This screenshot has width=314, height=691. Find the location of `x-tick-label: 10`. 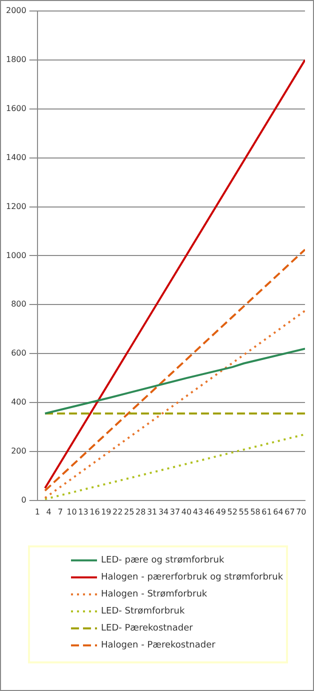

x-tick-label: 10 is located at coordinates (71, 511).